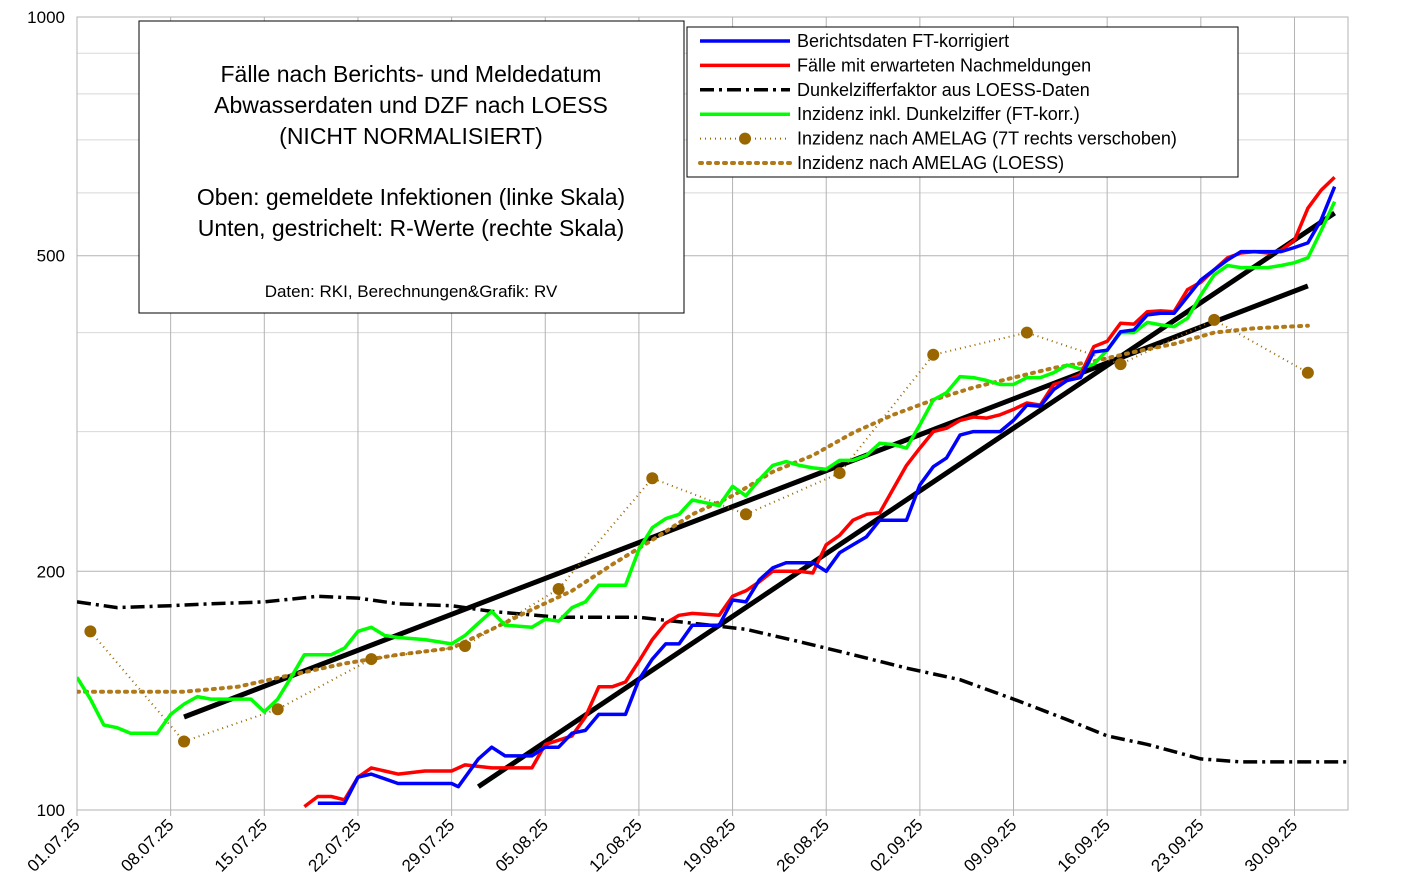 This screenshot has height=885, width=1406. Describe the element at coordinates (51, 256) in the screenshot. I see `y-tick-label: 500` at that location.